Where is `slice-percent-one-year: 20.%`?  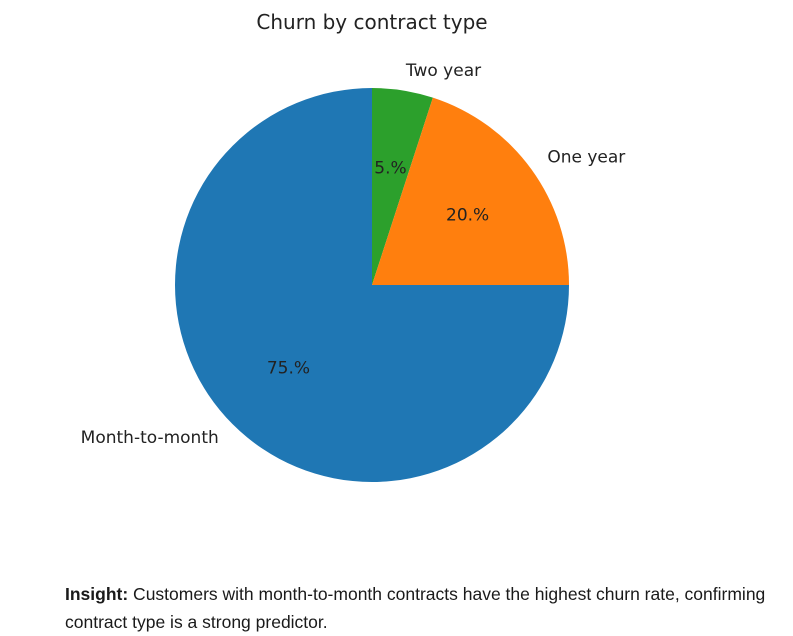 slice-percent-one-year: 20.% is located at coordinates (467, 216).